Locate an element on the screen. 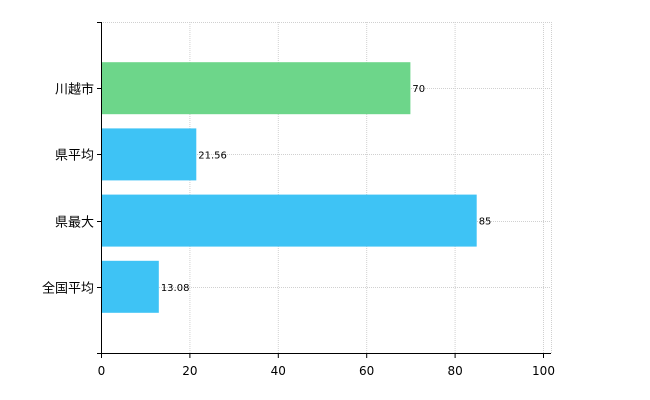 Image resolution: width=650 pixels, height=400 pixels. data-label: 21.56 is located at coordinates (212, 155).